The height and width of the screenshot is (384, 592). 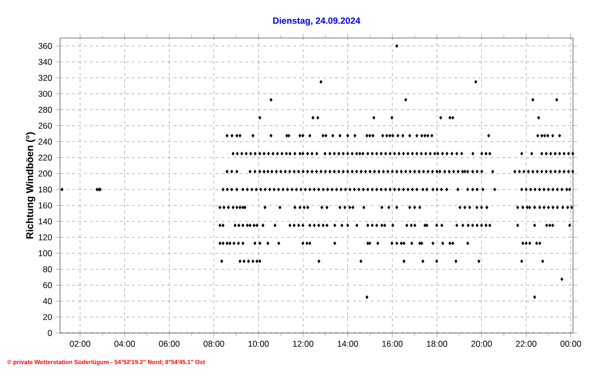 I want to click on x-tick-label: 02:00, so click(x=80, y=343).